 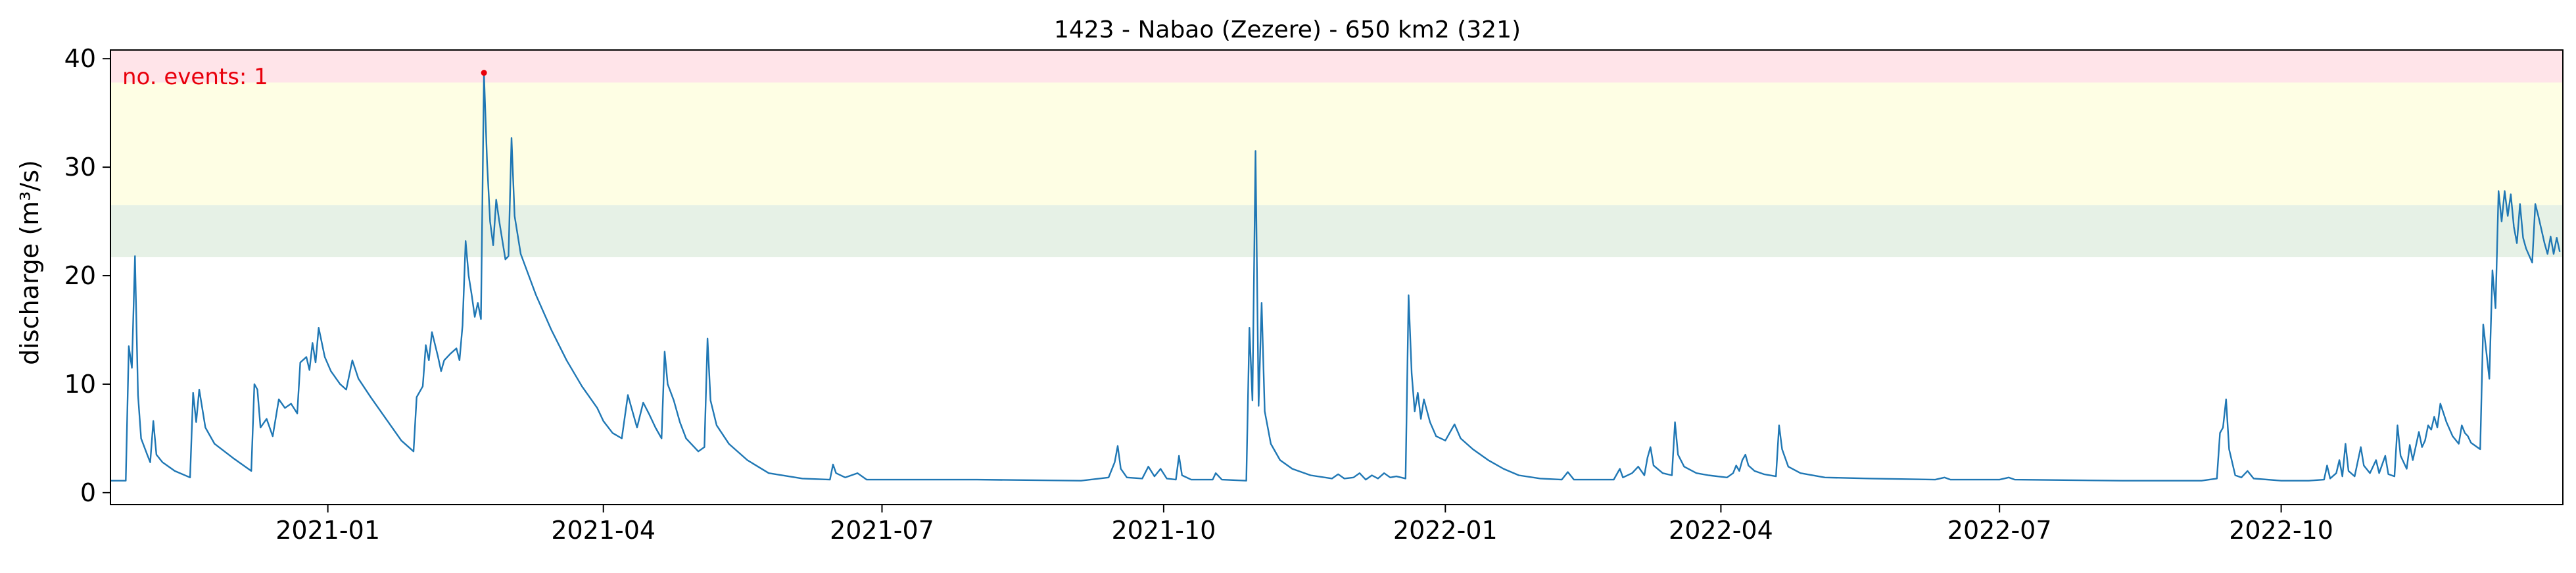 I want to click on y-axis-label: discharge (m³/s), so click(x=30, y=262).